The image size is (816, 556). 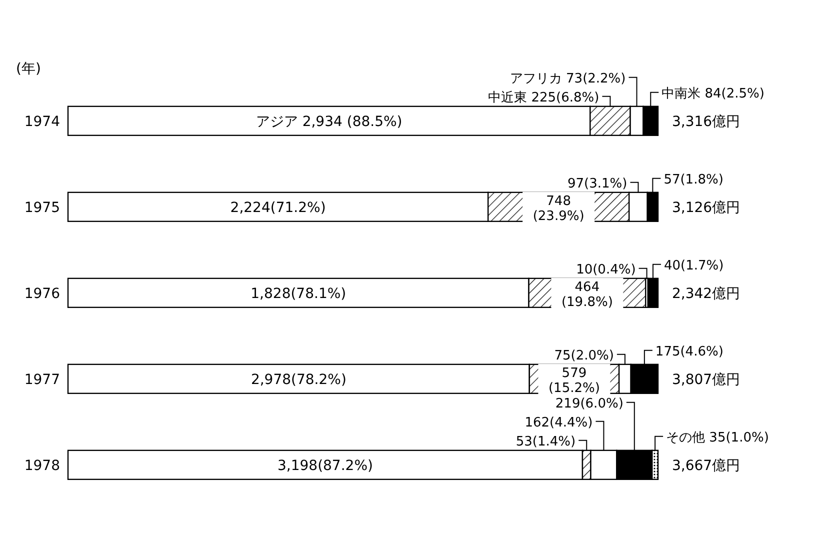 What do you see at coordinates (42, 208) in the screenshot?
I see `y-tick-label: 1975` at bounding box center [42, 208].